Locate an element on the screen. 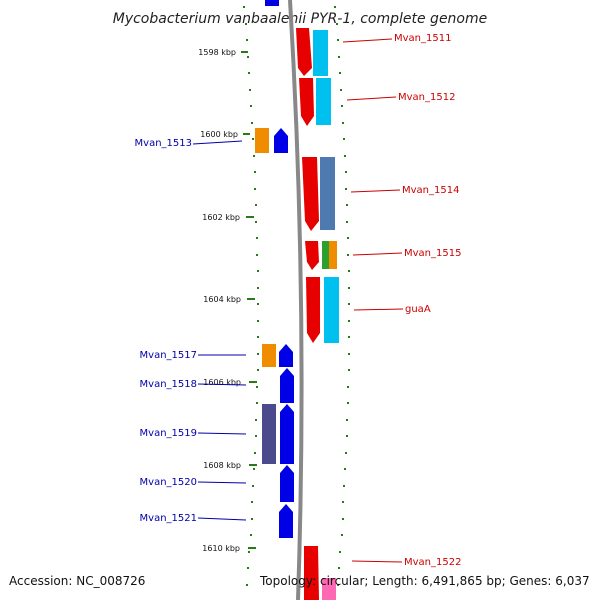 The image size is (600, 600). gene-label: guaA is located at coordinates (418, 309).